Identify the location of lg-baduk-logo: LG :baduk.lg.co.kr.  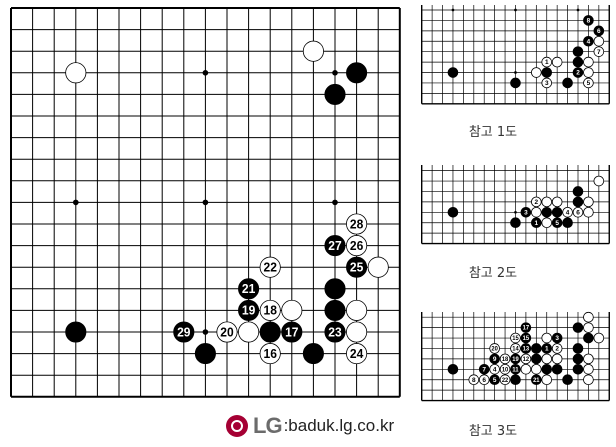
(310, 426).